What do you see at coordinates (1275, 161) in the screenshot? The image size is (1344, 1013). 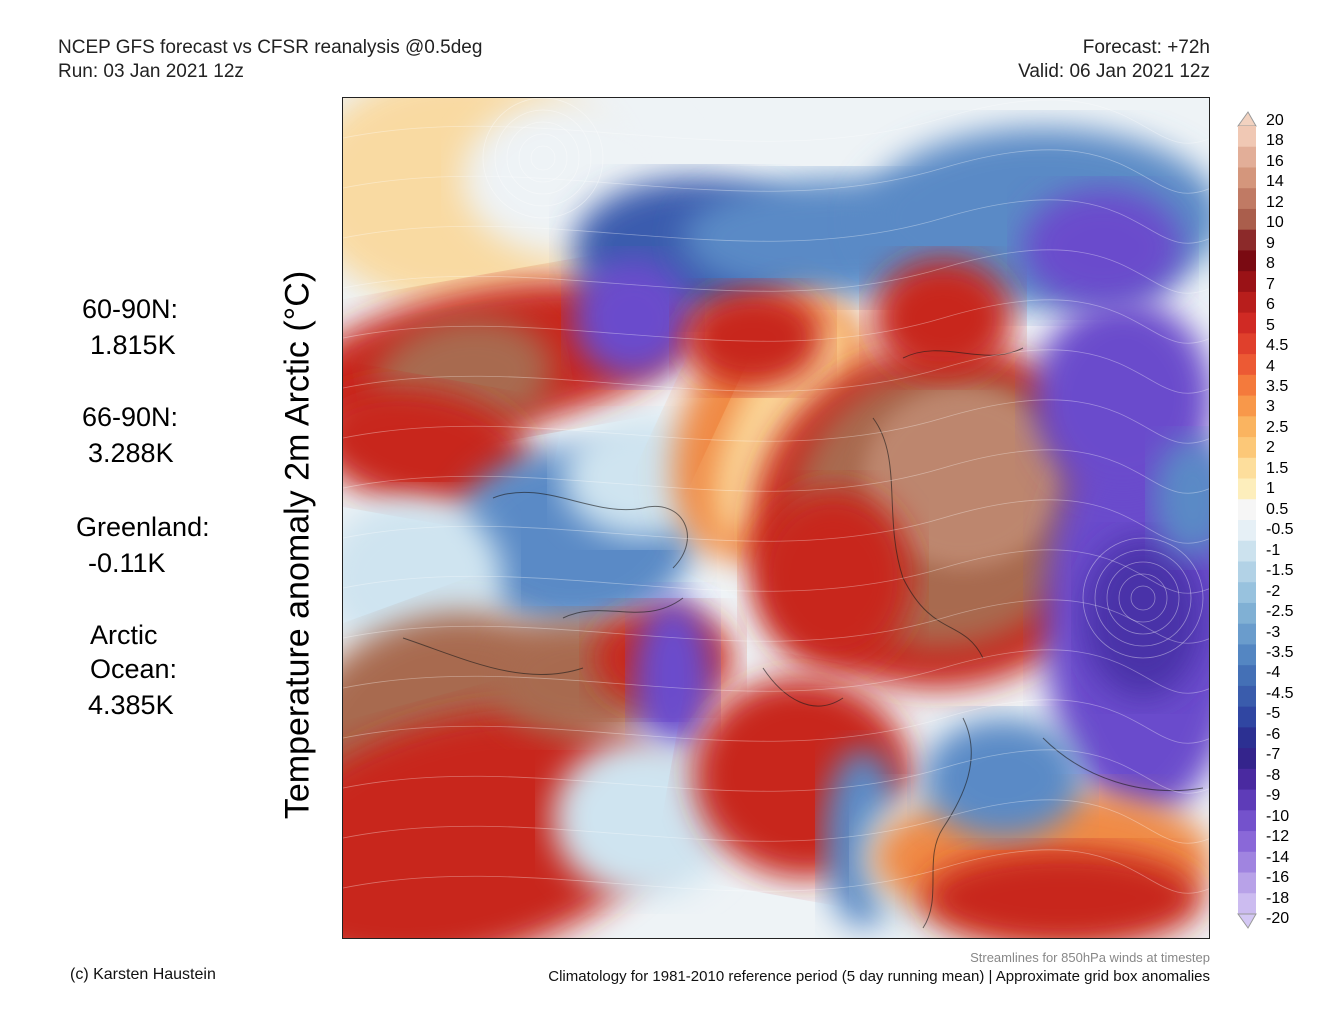 I see `colorbar-tick-label: 16` at bounding box center [1275, 161].